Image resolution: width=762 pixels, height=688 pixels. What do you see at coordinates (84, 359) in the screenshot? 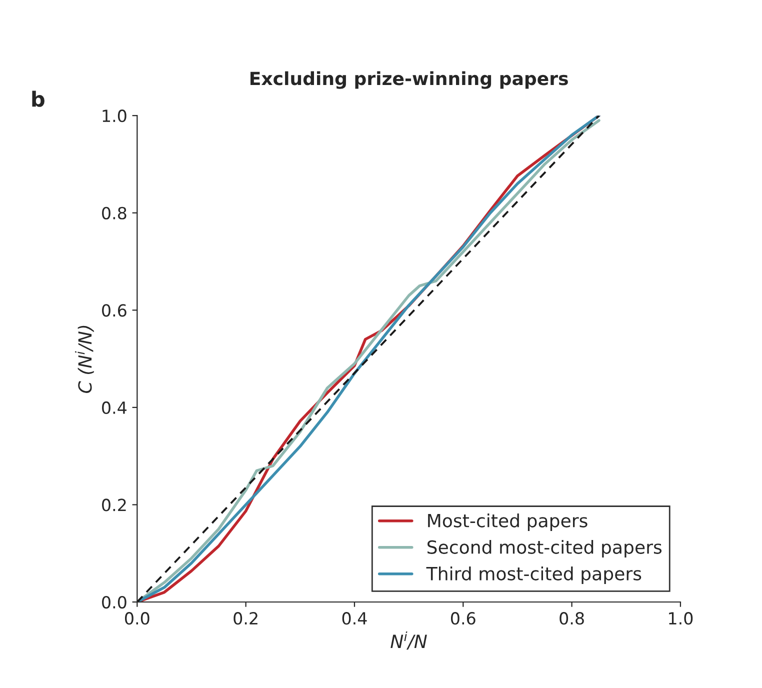
I see `y-axis-title: C (N$^{i}$/N)` at bounding box center [84, 359].